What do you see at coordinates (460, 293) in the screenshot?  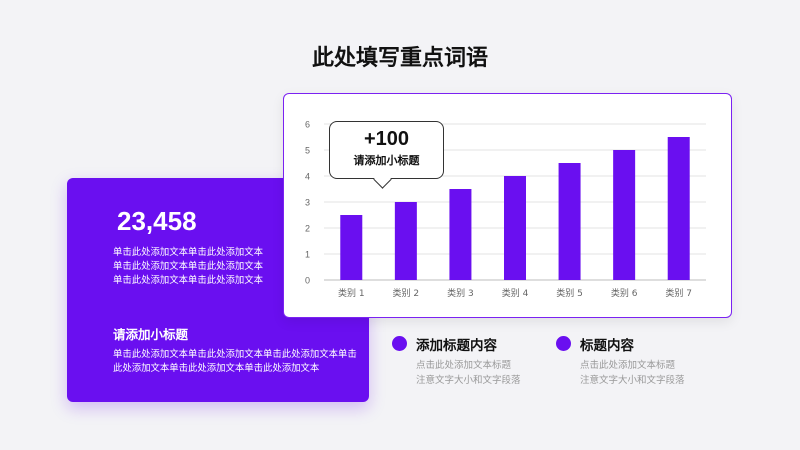 I see `x-tick-label: 类别 3` at bounding box center [460, 293].